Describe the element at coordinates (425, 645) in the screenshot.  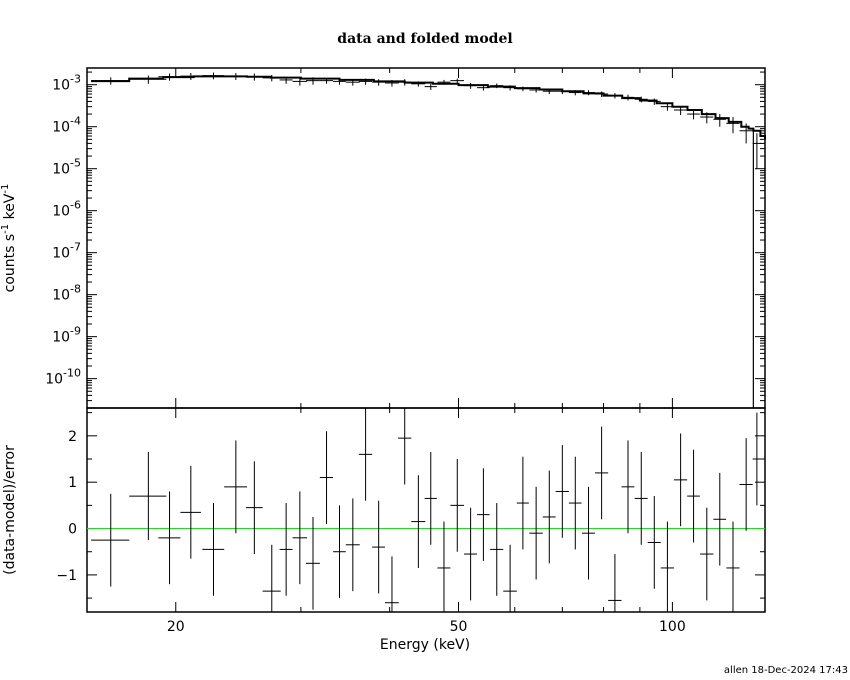
I see `x-axis-label: Energy (keV)` at that location.